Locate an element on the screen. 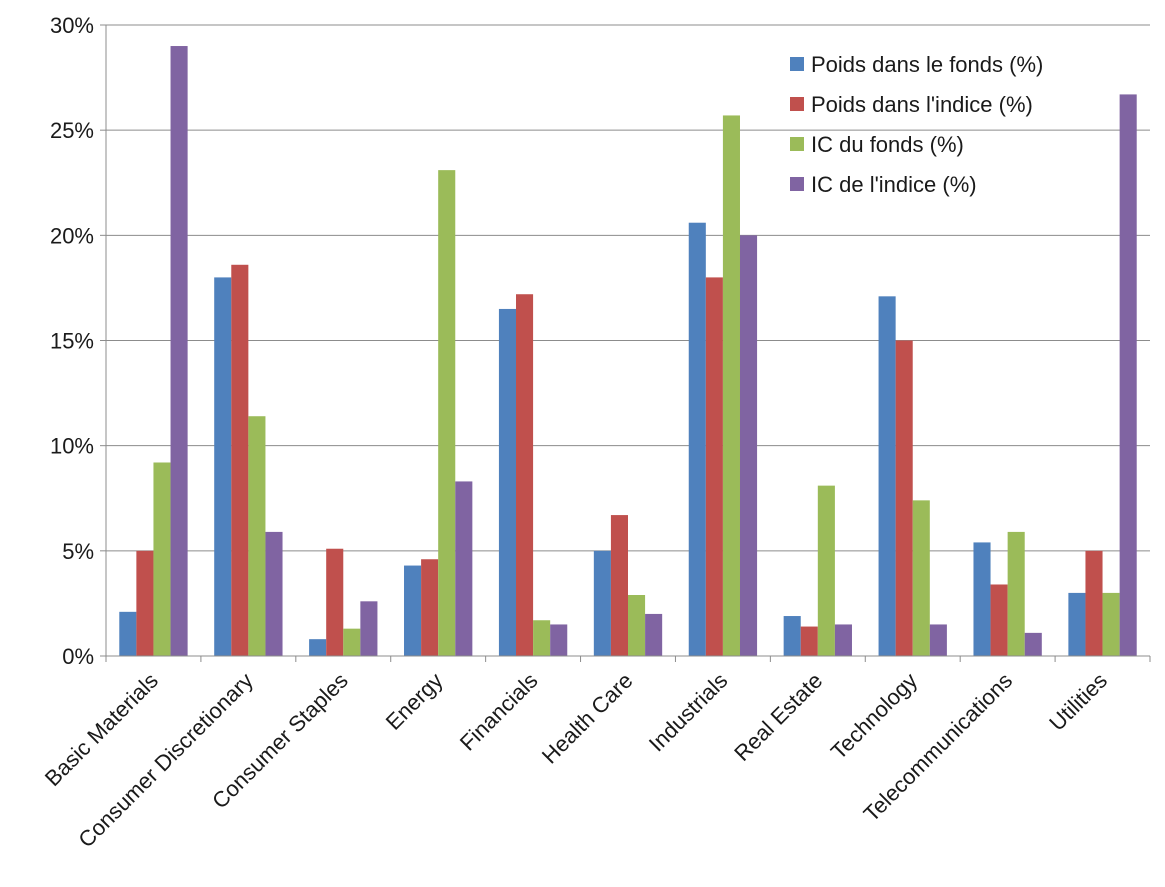  y-tick-label: 15% is located at coordinates (72, 341).